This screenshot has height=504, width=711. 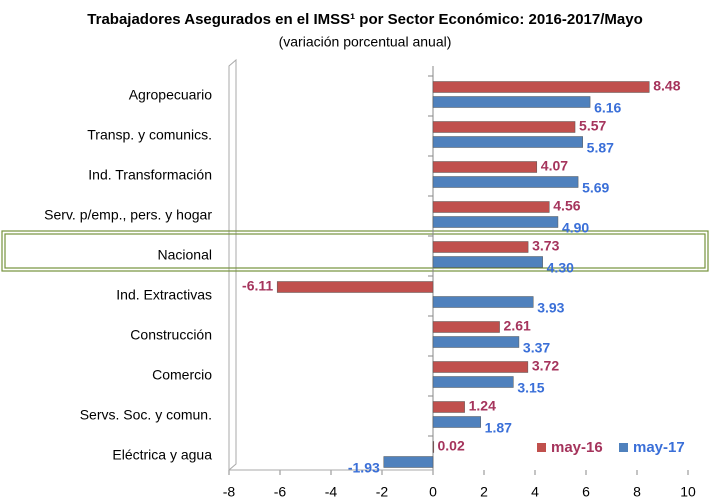 I want to click on value-label: 8.48, so click(x=666, y=86).